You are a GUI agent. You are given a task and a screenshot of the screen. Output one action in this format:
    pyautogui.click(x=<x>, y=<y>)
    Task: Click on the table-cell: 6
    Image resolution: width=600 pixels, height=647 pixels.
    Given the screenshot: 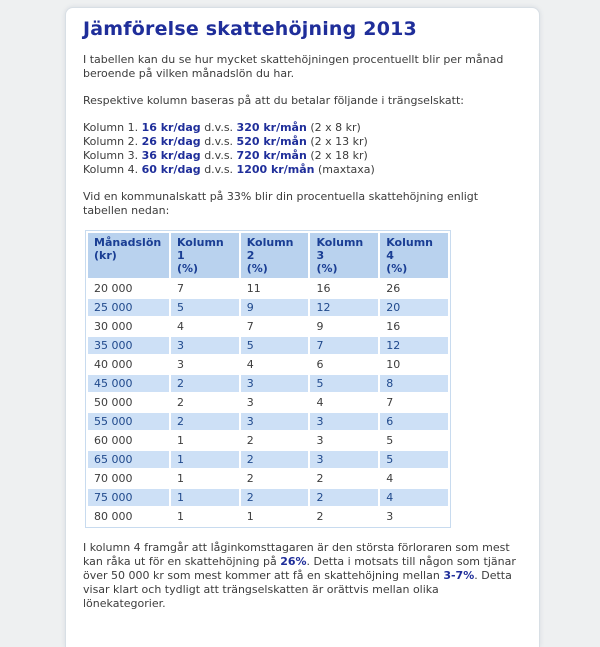 What is the action you would take?
    pyautogui.click(x=414, y=421)
    